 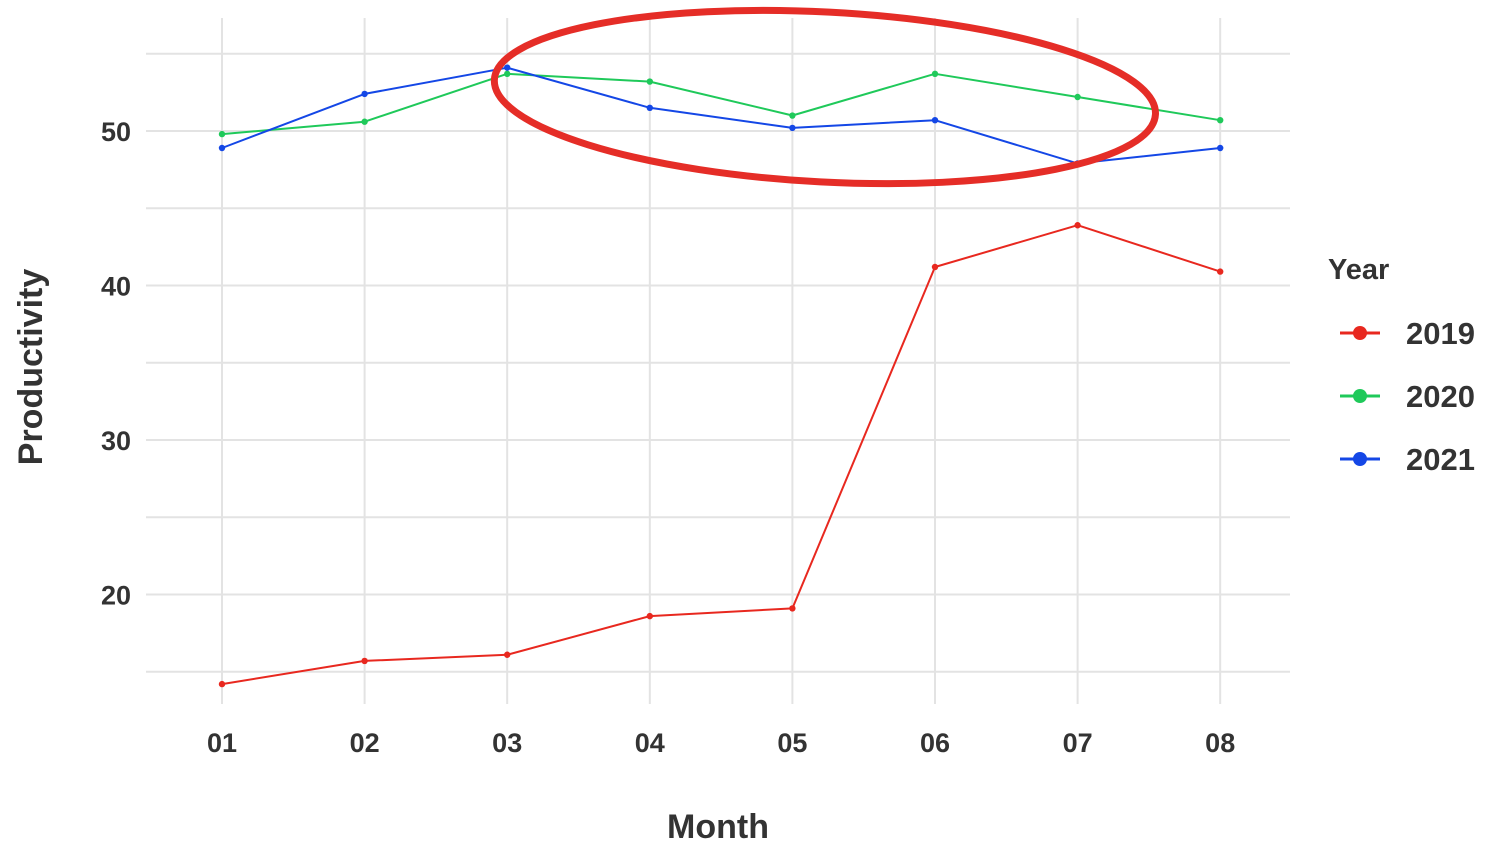 I want to click on x-tick-label: 01, so click(x=222, y=743).